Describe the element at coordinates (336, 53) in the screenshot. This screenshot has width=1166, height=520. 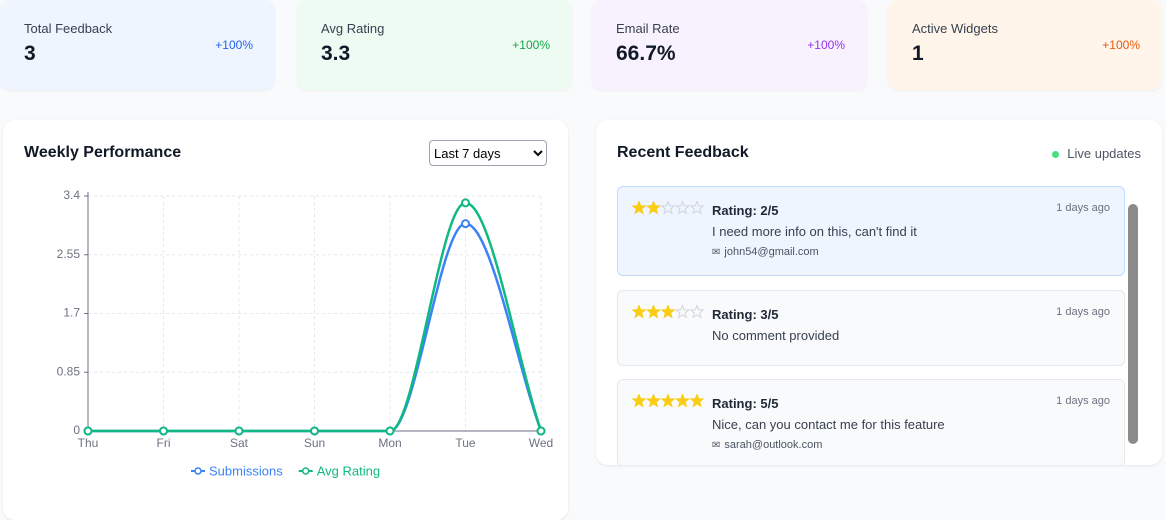
I see `stat-value: 3.3` at that location.